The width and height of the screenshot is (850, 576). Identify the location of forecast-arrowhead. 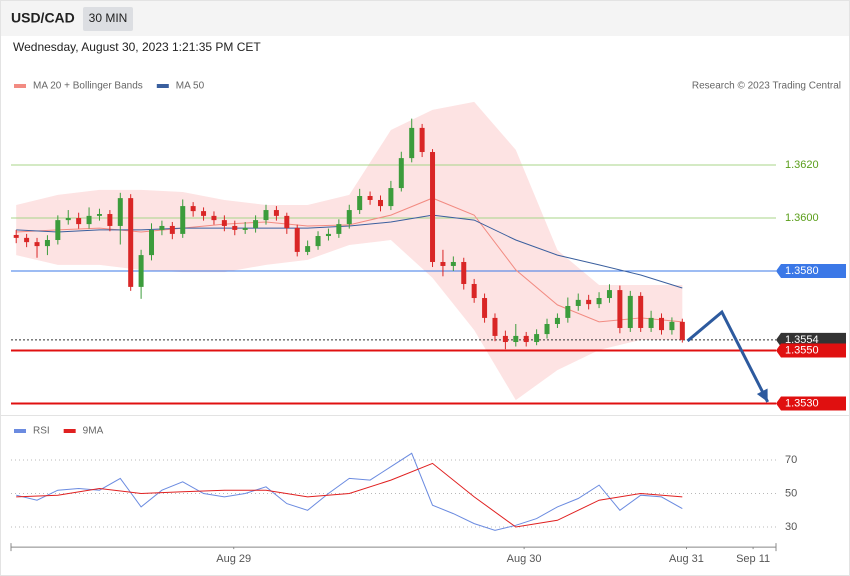
(762, 395).